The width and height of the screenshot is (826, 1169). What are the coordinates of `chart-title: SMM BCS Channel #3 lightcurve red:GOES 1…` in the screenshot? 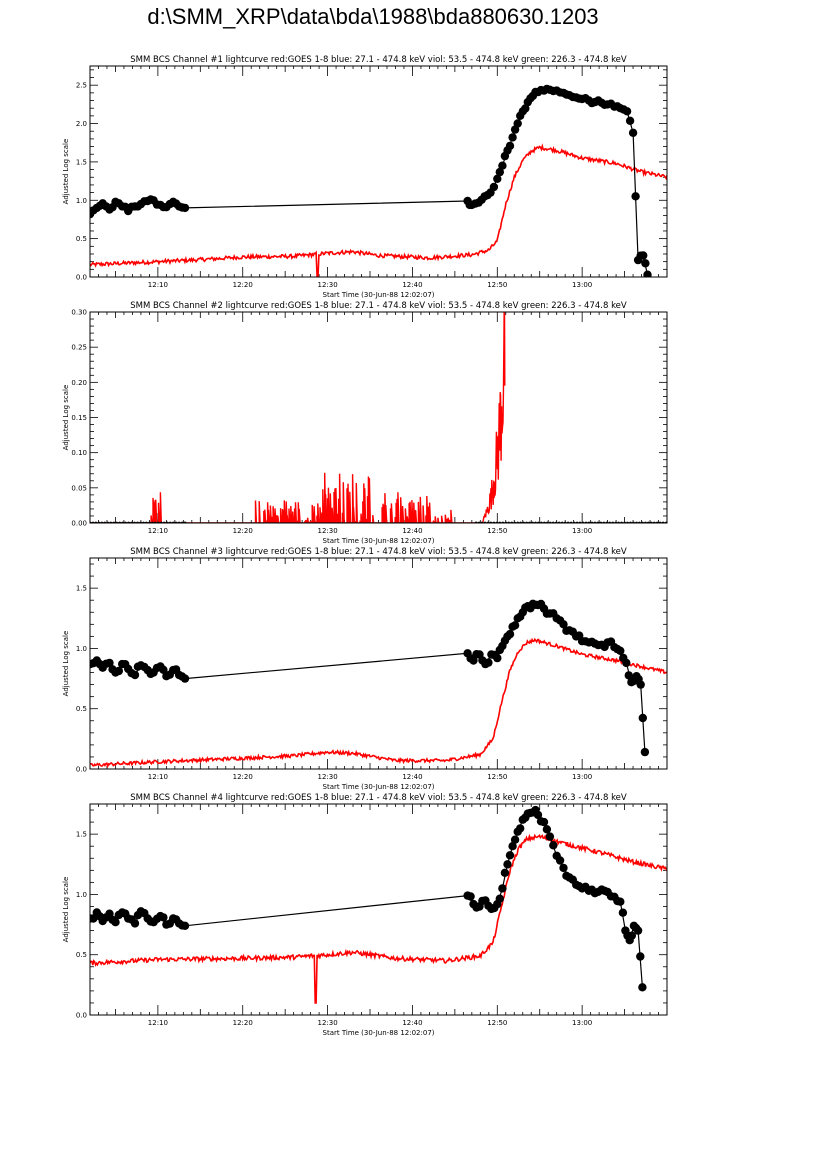 It's located at (378, 552).